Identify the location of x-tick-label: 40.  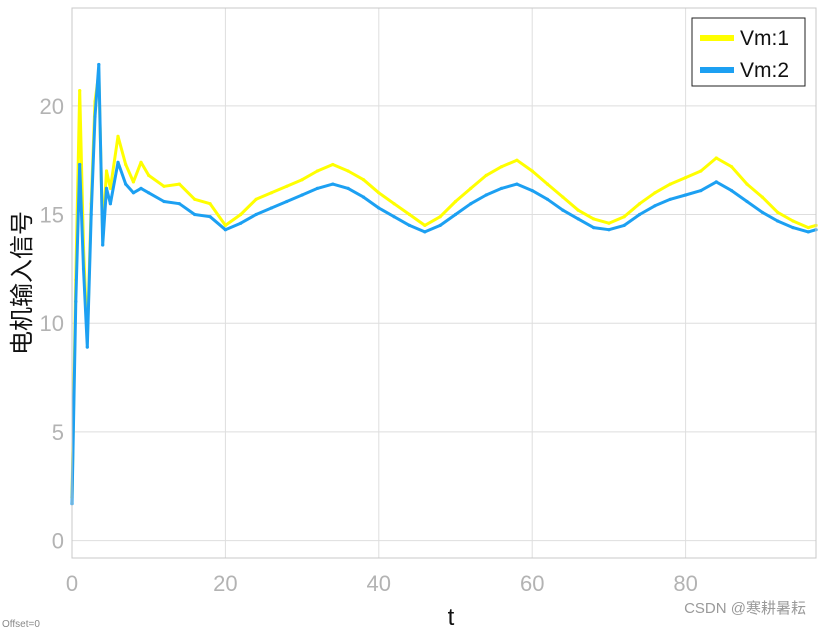
(379, 583).